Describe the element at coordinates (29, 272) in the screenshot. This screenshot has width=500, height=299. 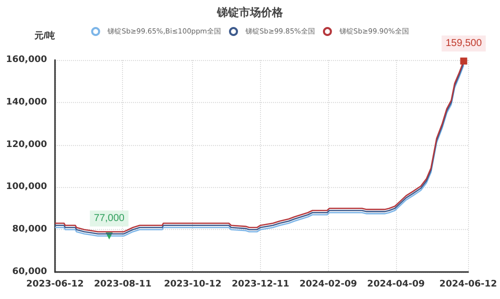
I see `y-tick-label: 60,000` at that location.